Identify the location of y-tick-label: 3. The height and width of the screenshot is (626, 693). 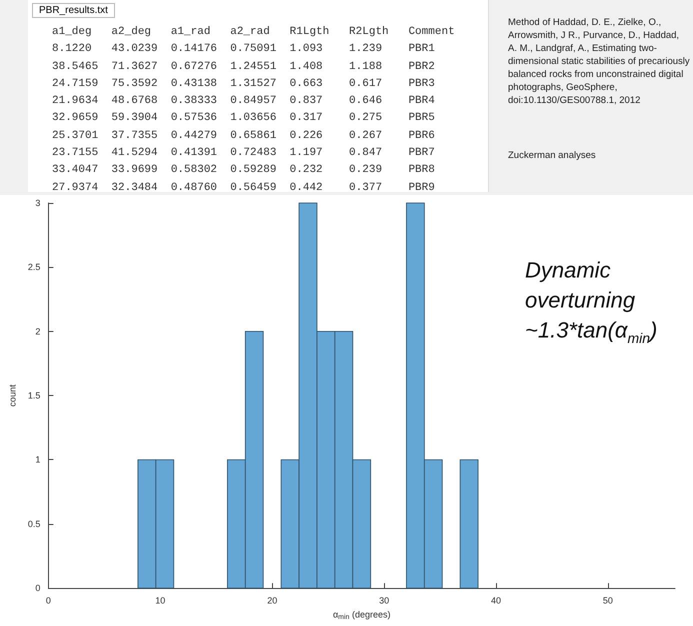
(37, 203).